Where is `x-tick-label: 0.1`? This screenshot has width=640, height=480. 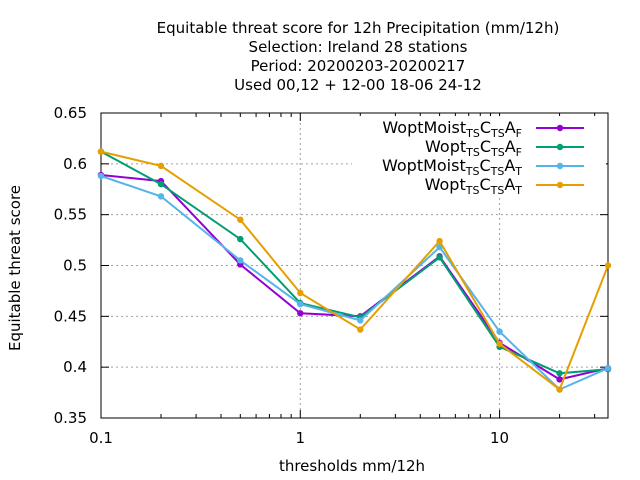 x-tick-label: 0.1 is located at coordinates (101, 438).